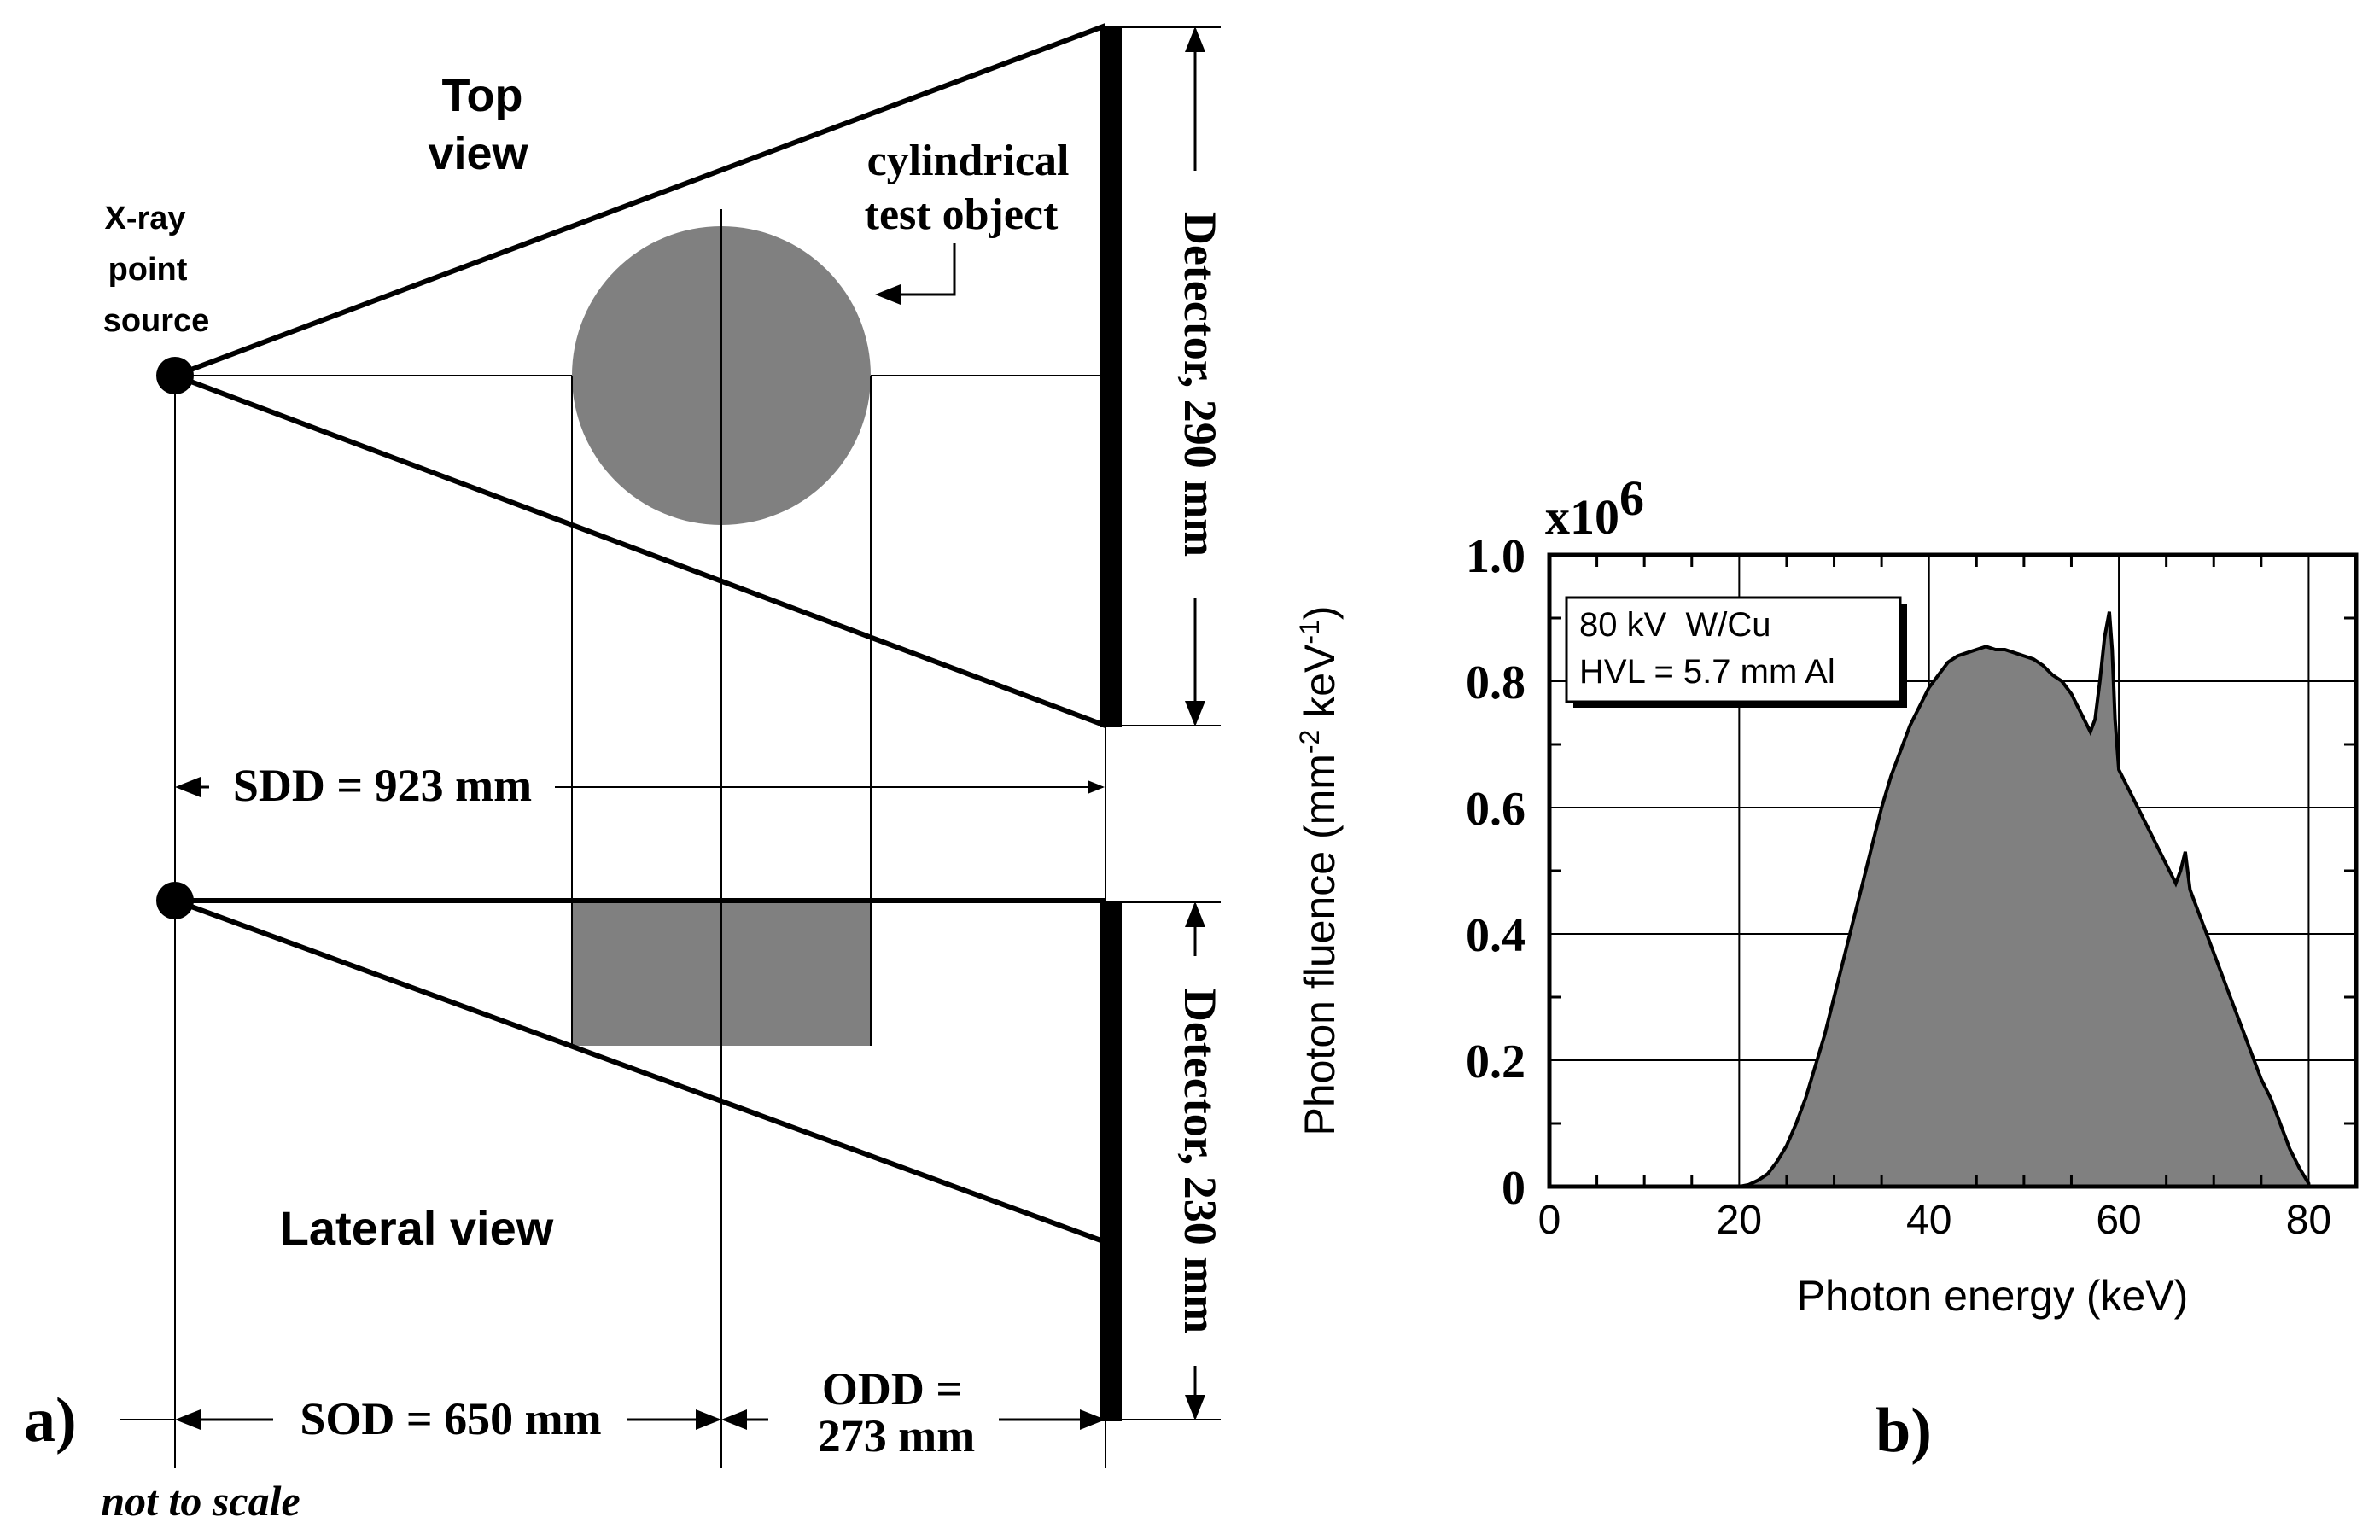 The width and height of the screenshot is (2380, 1540). Describe the element at coordinates (1309, 742) in the screenshot. I see `y-axis-label-exp1: -2` at that location.